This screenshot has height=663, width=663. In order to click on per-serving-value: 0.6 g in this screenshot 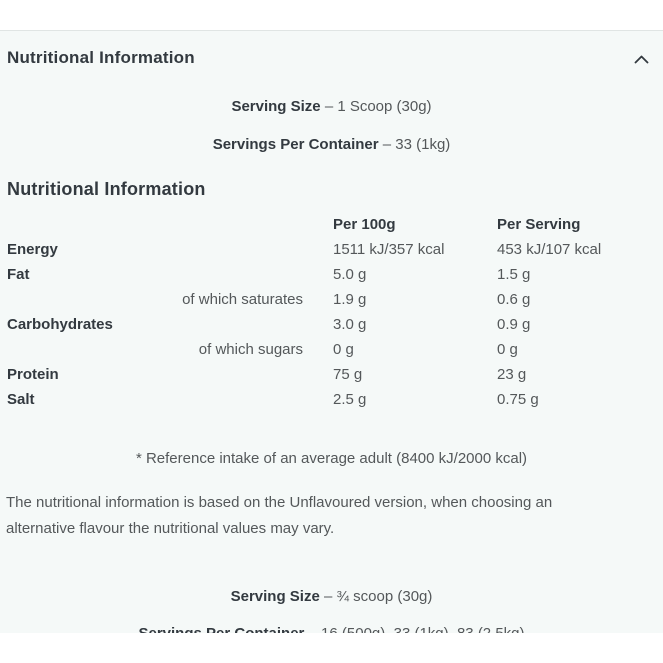, I will do `click(514, 299)`.